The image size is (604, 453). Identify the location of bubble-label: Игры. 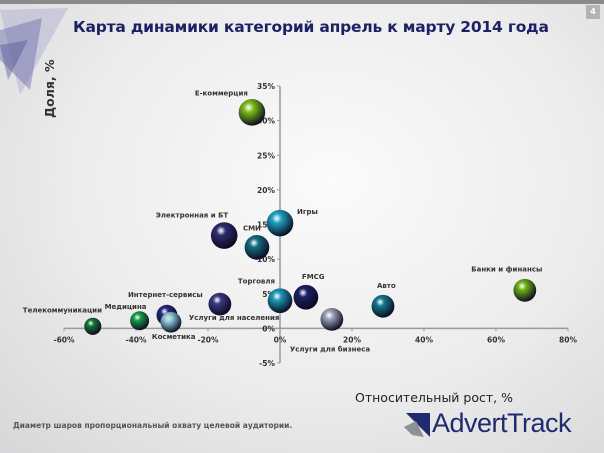
(307, 212).